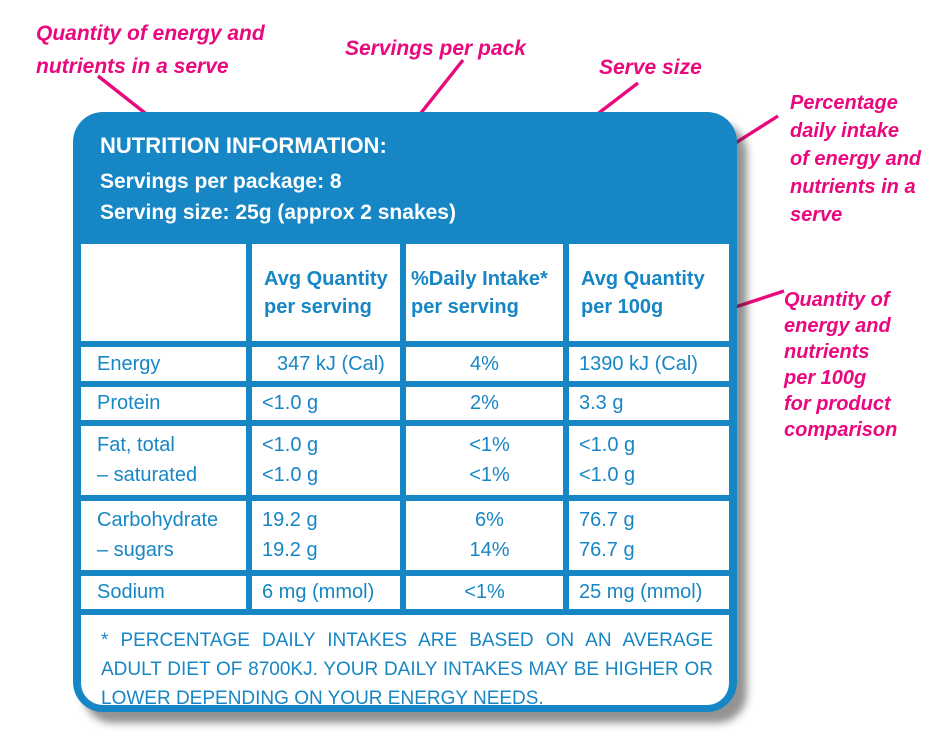 Image resolution: width=945 pixels, height=754 pixels. I want to click on panel-title: NUTRITION INFORMATION:, so click(243, 145).